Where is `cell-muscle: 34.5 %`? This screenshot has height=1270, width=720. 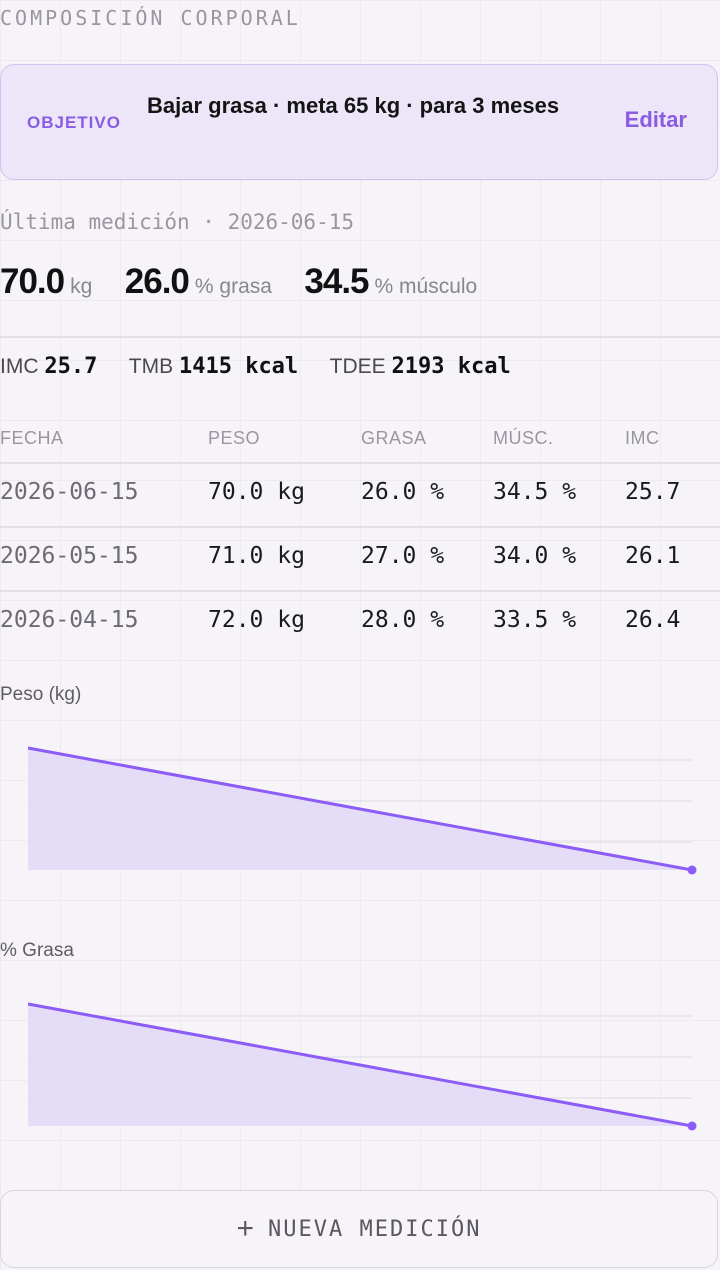 cell-muscle: 34.5 % is located at coordinates (535, 492).